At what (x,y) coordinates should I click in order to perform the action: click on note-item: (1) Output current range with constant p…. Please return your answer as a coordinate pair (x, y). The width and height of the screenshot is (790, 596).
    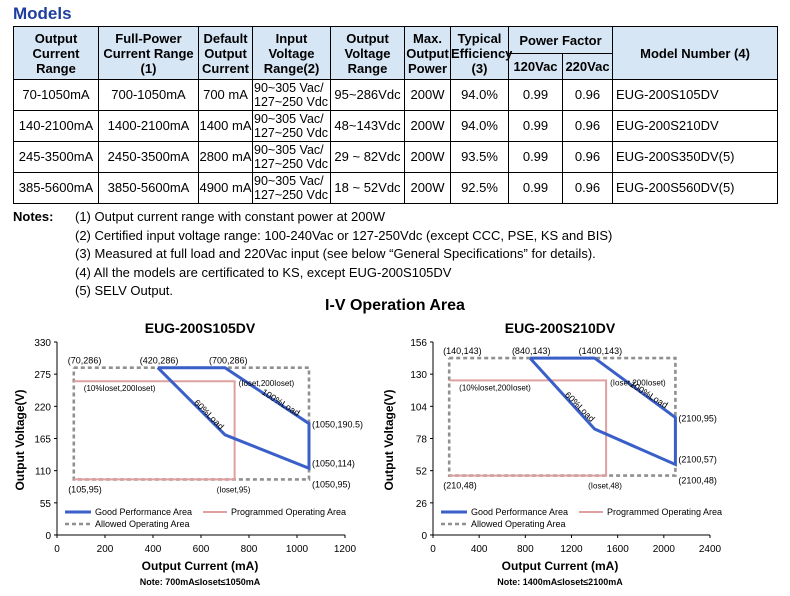
    Looking at the image, I should click on (230, 216).